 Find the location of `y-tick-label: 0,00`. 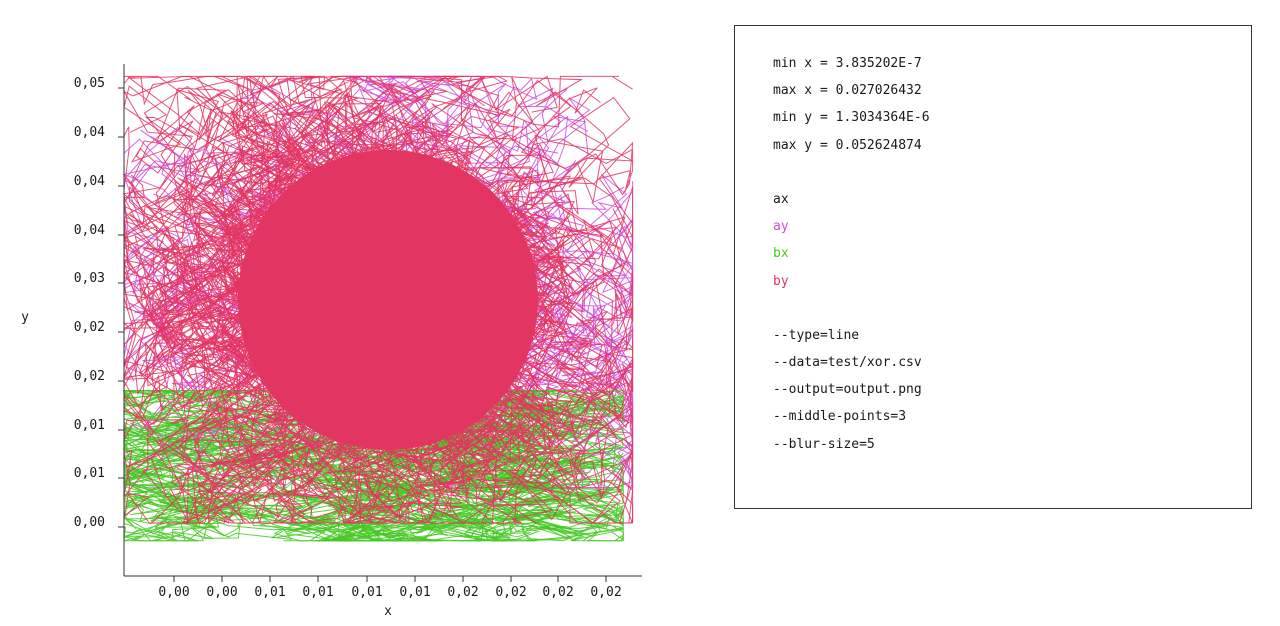

y-tick-label: 0,00 is located at coordinates (89, 522).